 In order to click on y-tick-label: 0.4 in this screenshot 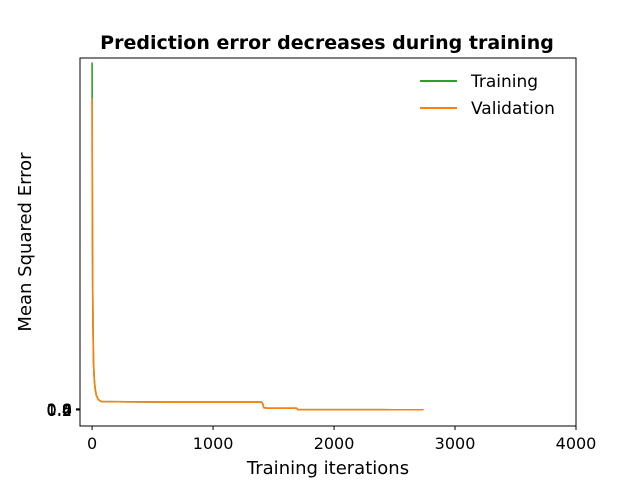, I will do `click(59, 410)`.